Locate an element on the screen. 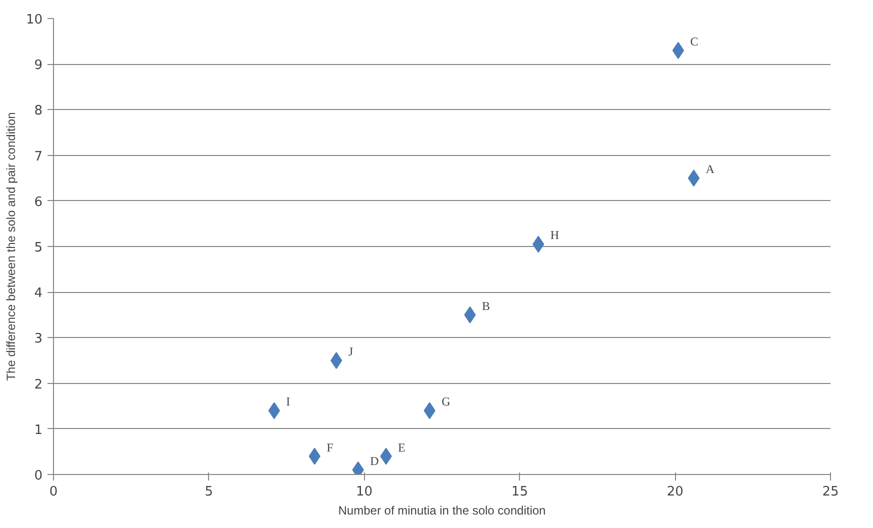  annotation: G is located at coordinates (446, 401).